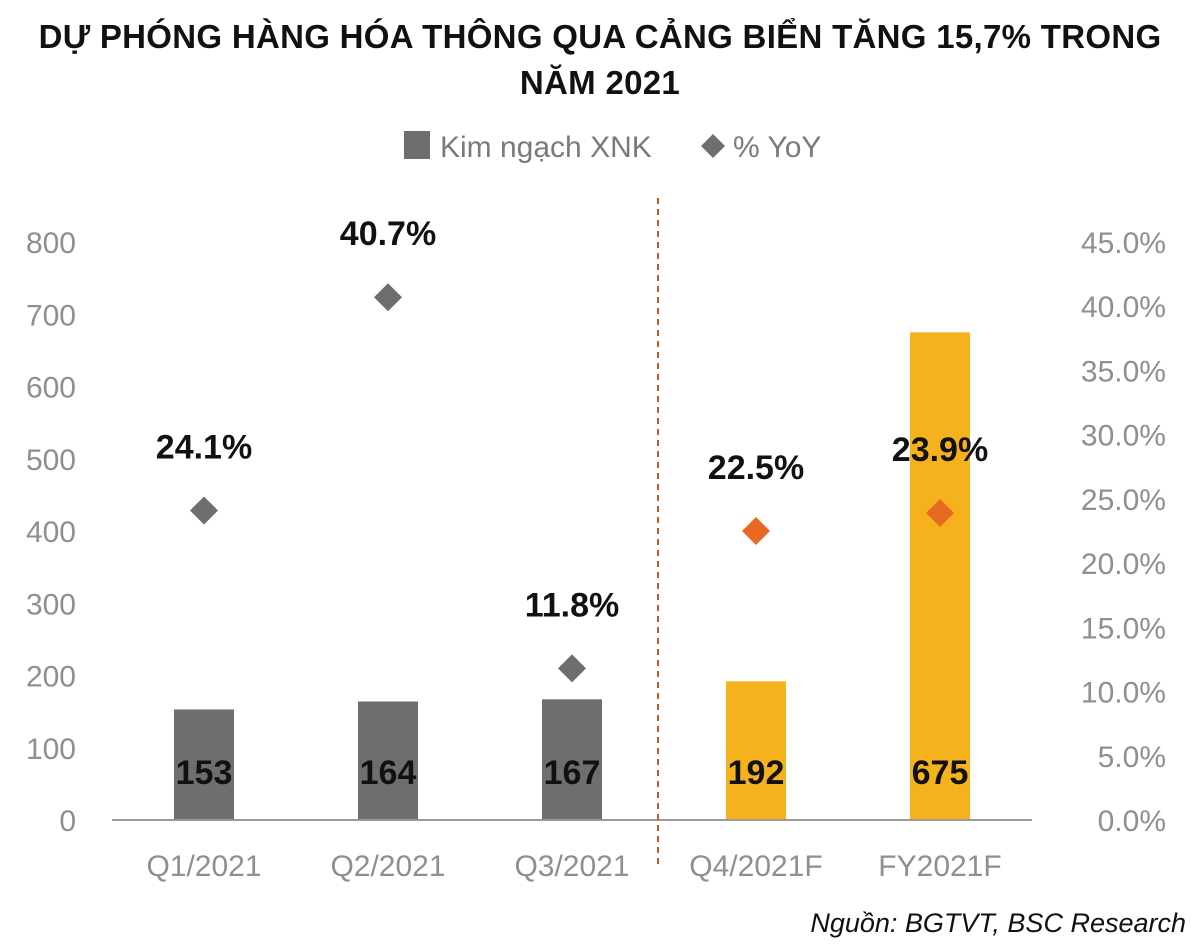 The height and width of the screenshot is (948, 1200). Describe the element at coordinates (204, 447) in the screenshot. I see `yoy-value-label: 24.1%` at that location.